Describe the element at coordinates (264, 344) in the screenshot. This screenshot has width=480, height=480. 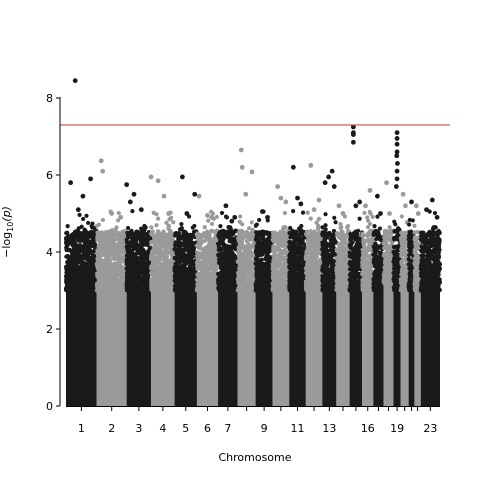
I see `chromosome-9-dense-points` at that location.